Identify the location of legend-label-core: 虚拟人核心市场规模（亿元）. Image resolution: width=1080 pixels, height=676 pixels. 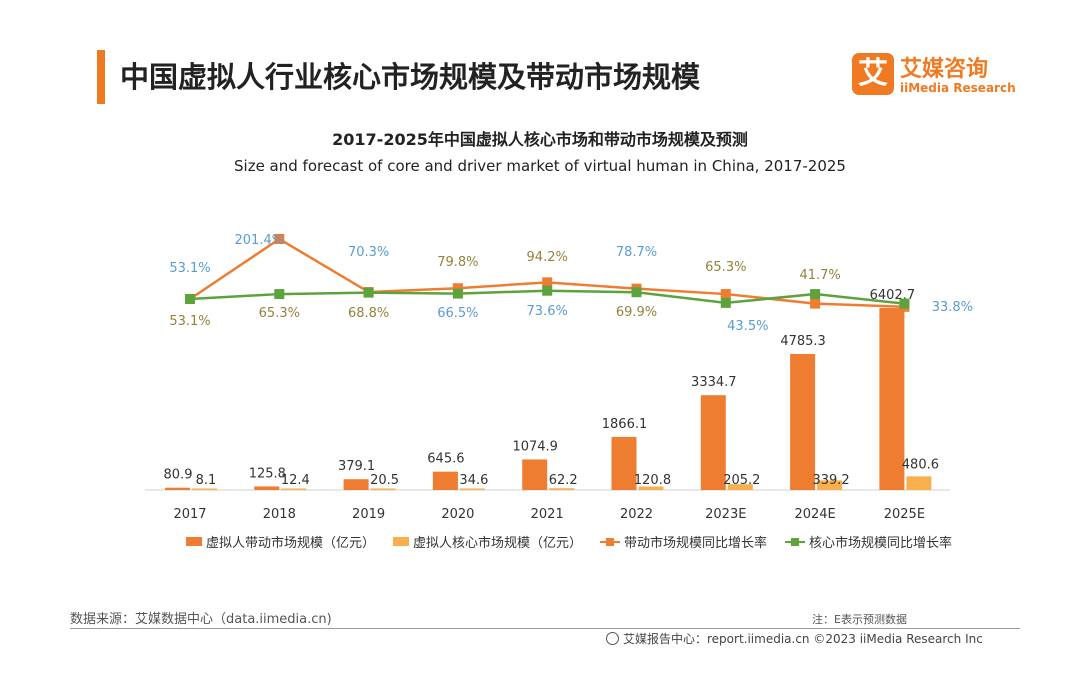
(498, 543).